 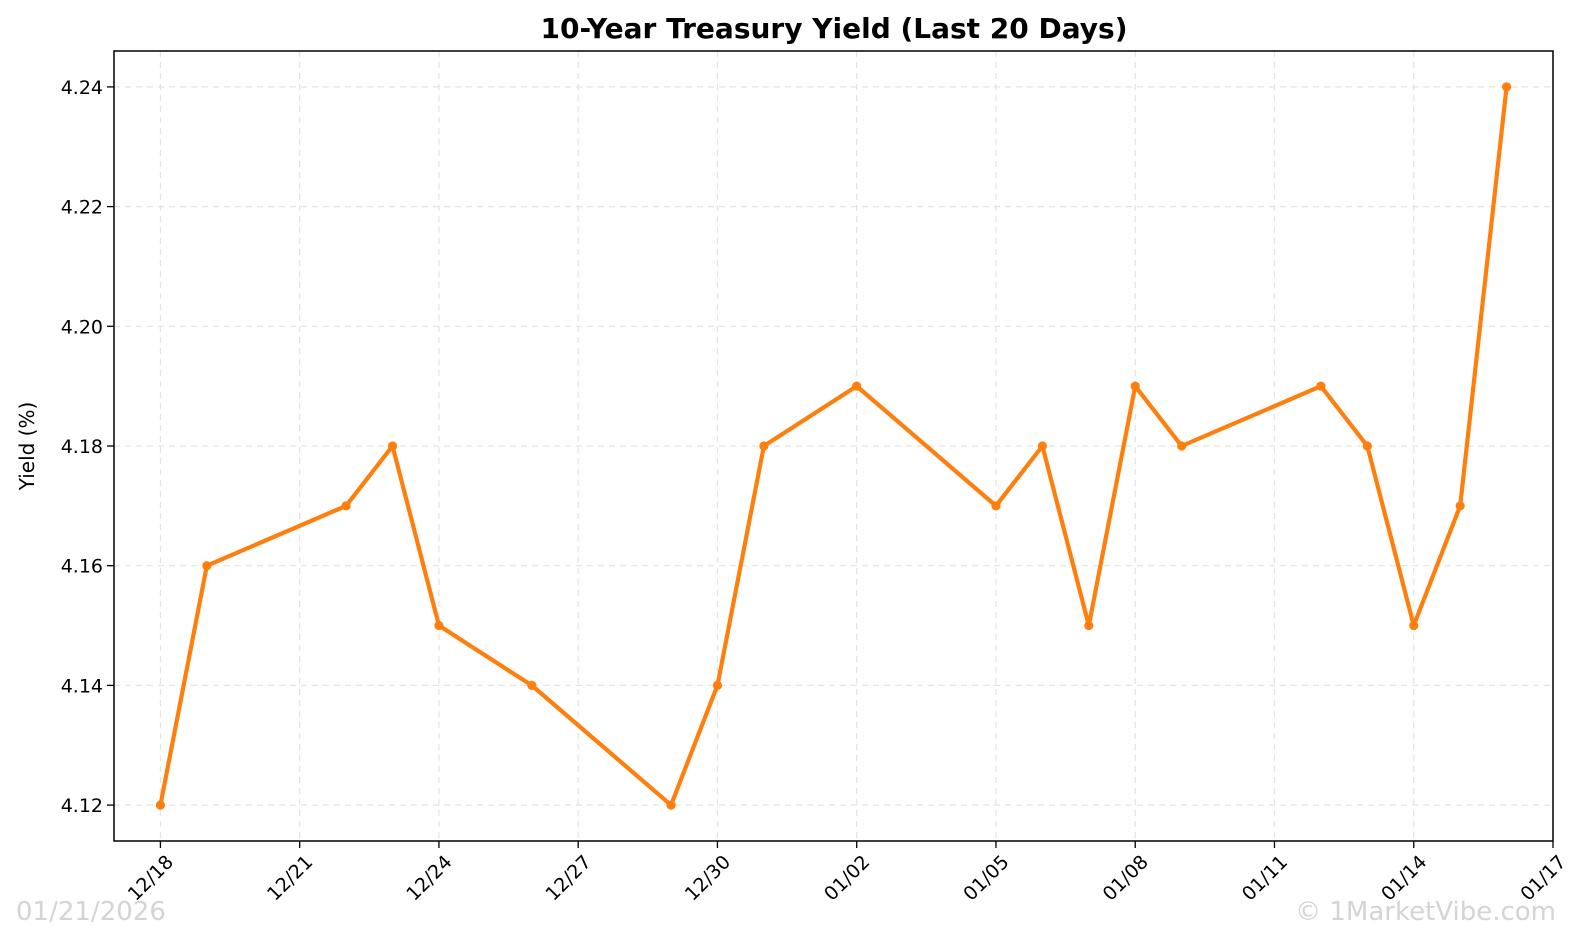 What do you see at coordinates (833, 28) in the screenshot?
I see `chart-title: 10-Year Treasury Yield (Last 20 Days)` at bounding box center [833, 28].